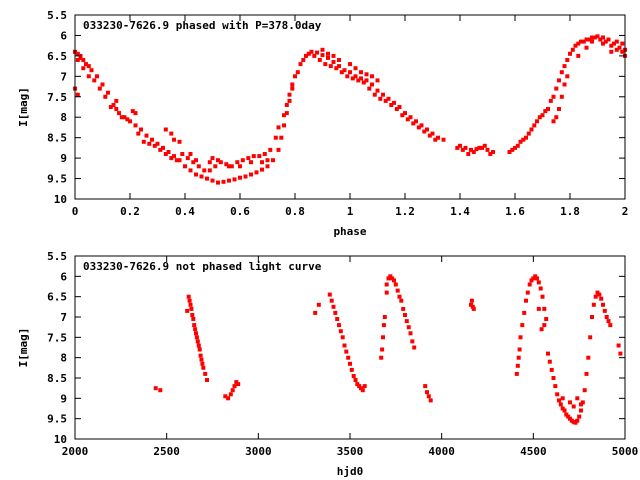 This screenshot has height=480, width=640. Describe the element at coordinates (60, 199) in the screenshot. I see `y-tick-label: 10` at that location.